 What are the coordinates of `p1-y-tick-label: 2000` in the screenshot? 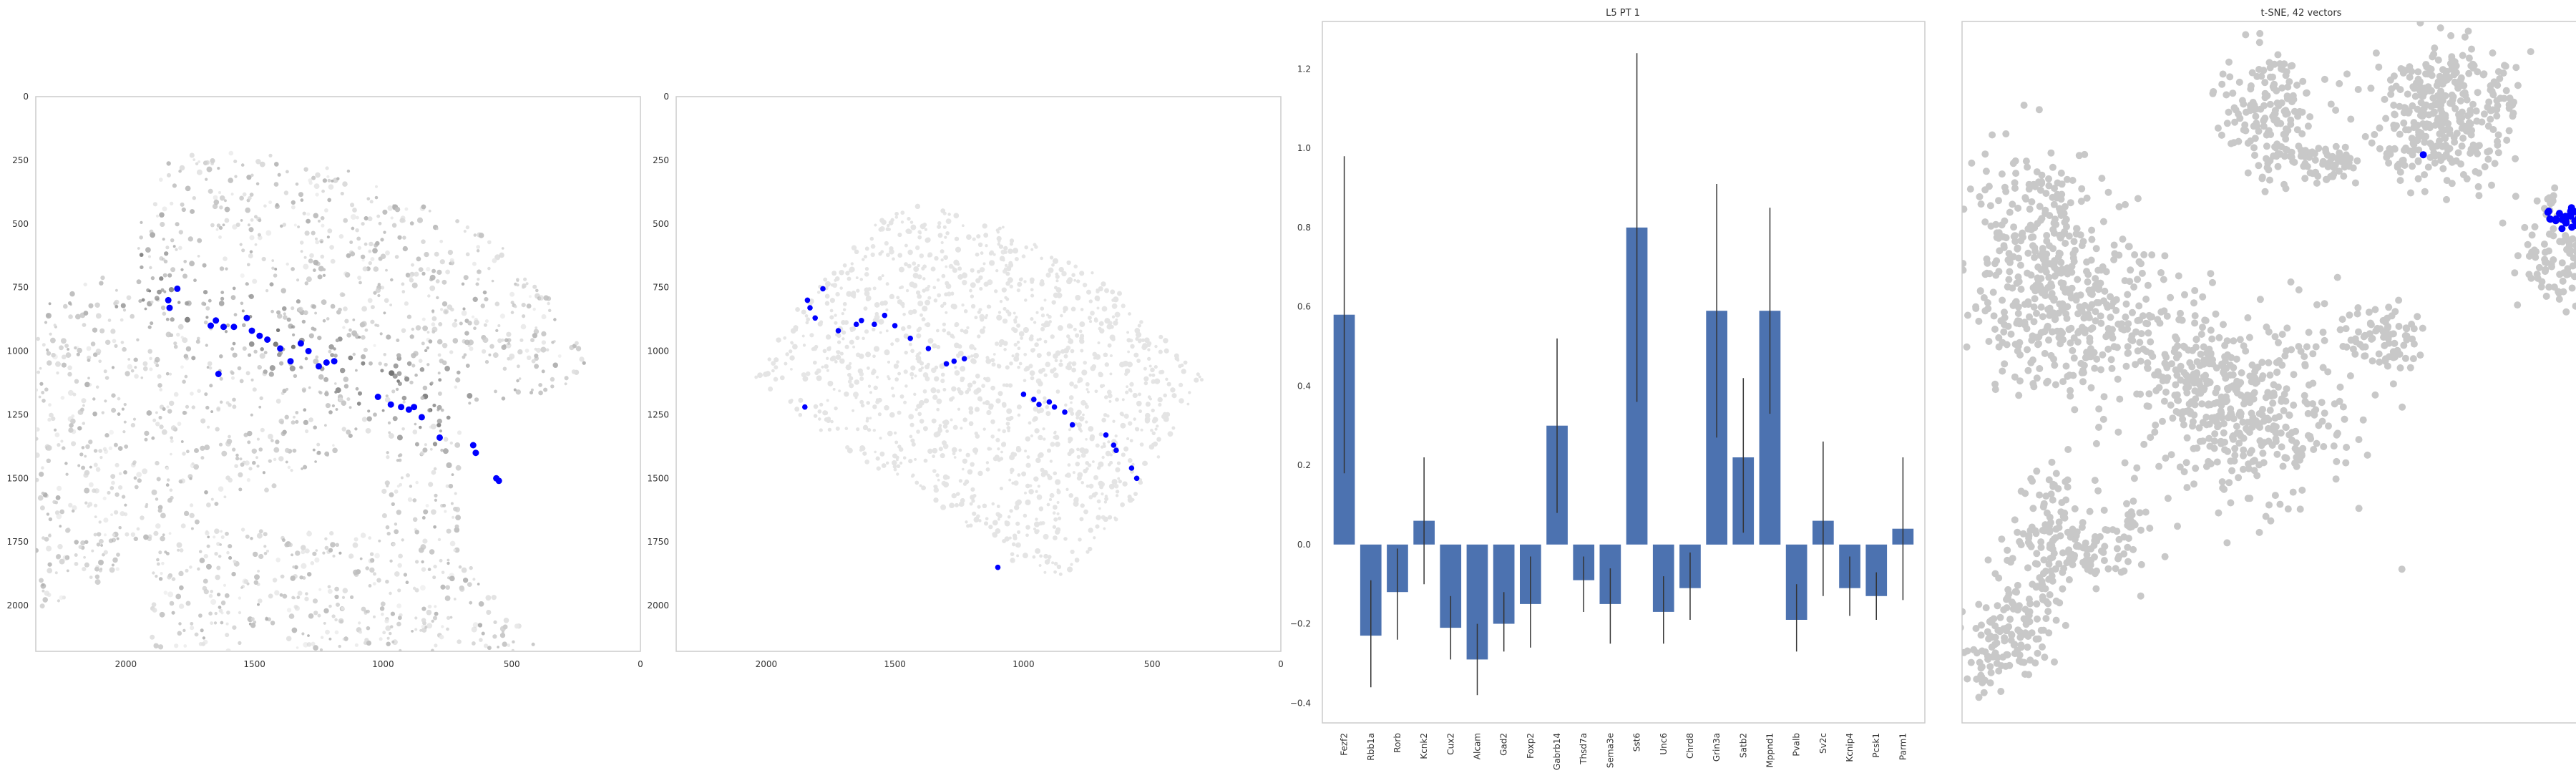 It's located at (17, 606).